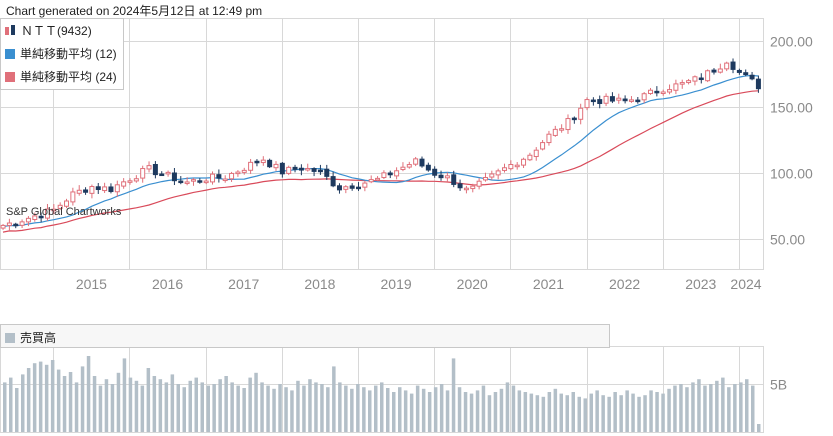 Image resolution: width=833 pixels, height=436 pixels. I want to click on y-tick-label: 50.00, so click(787, 240).